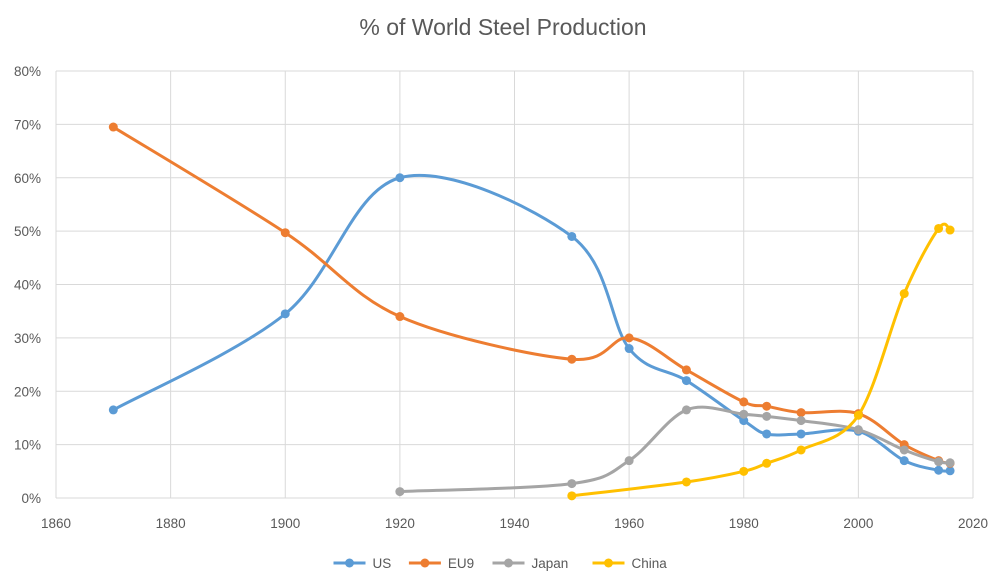  Describe the element at coordinates (650, 563) in the screenshot. I see `legend-label: China` at that location.